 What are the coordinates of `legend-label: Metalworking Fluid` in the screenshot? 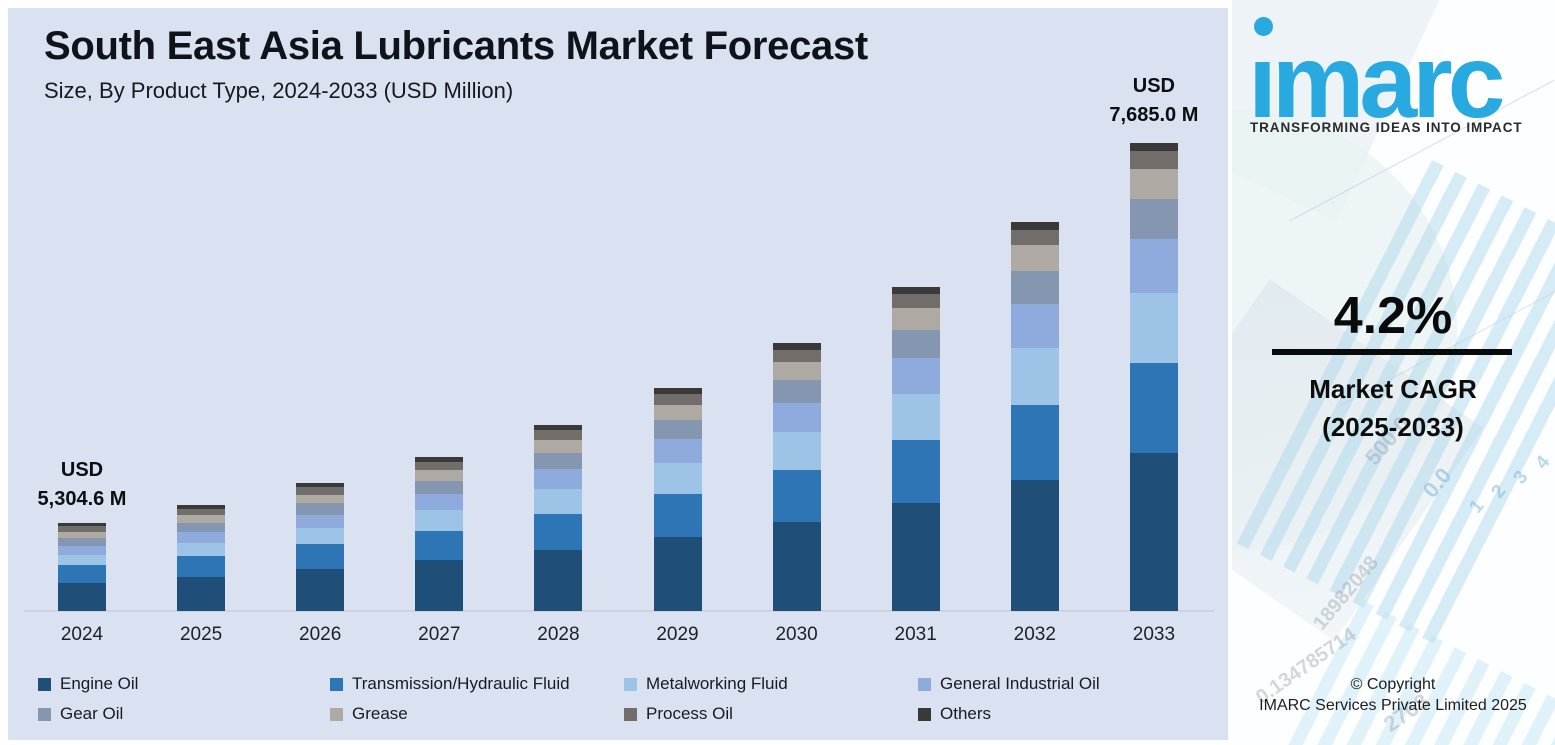 It's located at (717, 683).